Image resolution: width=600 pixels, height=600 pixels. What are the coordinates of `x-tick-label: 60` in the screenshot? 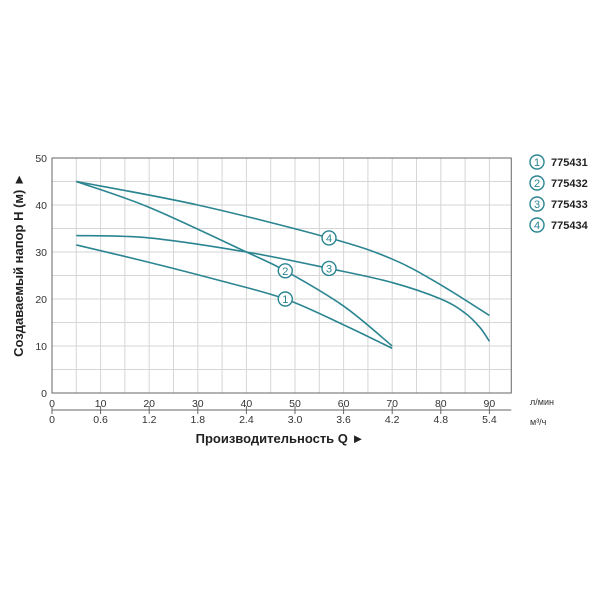 It's located at (344, 404).